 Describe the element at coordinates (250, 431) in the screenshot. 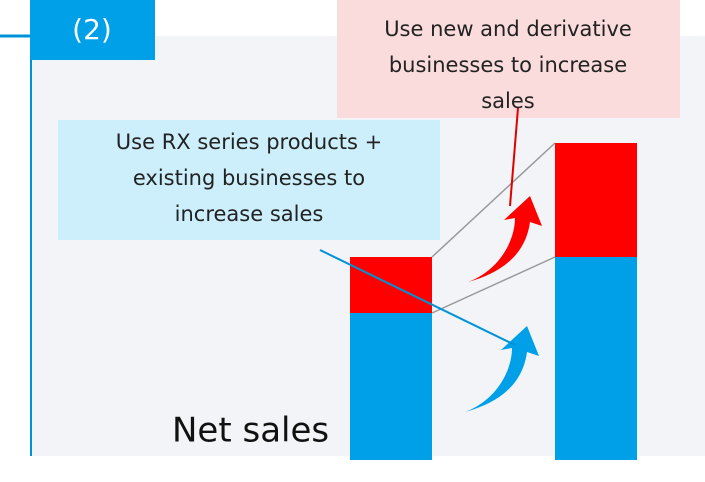

I see `bar-label: Net sales` at that location.